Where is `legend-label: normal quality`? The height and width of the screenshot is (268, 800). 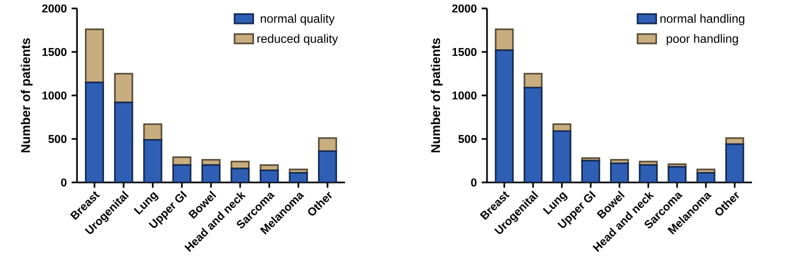
legend-label: normal quality is located at coordinates (297, 20).